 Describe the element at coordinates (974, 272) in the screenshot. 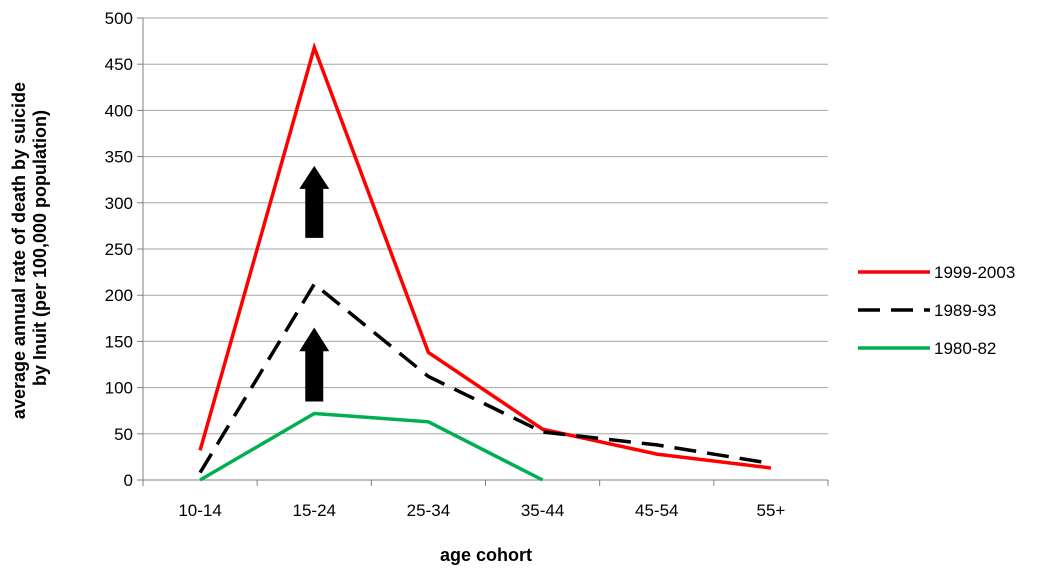

I see `legend-label-1999-2003: 1999-2003` at that location.